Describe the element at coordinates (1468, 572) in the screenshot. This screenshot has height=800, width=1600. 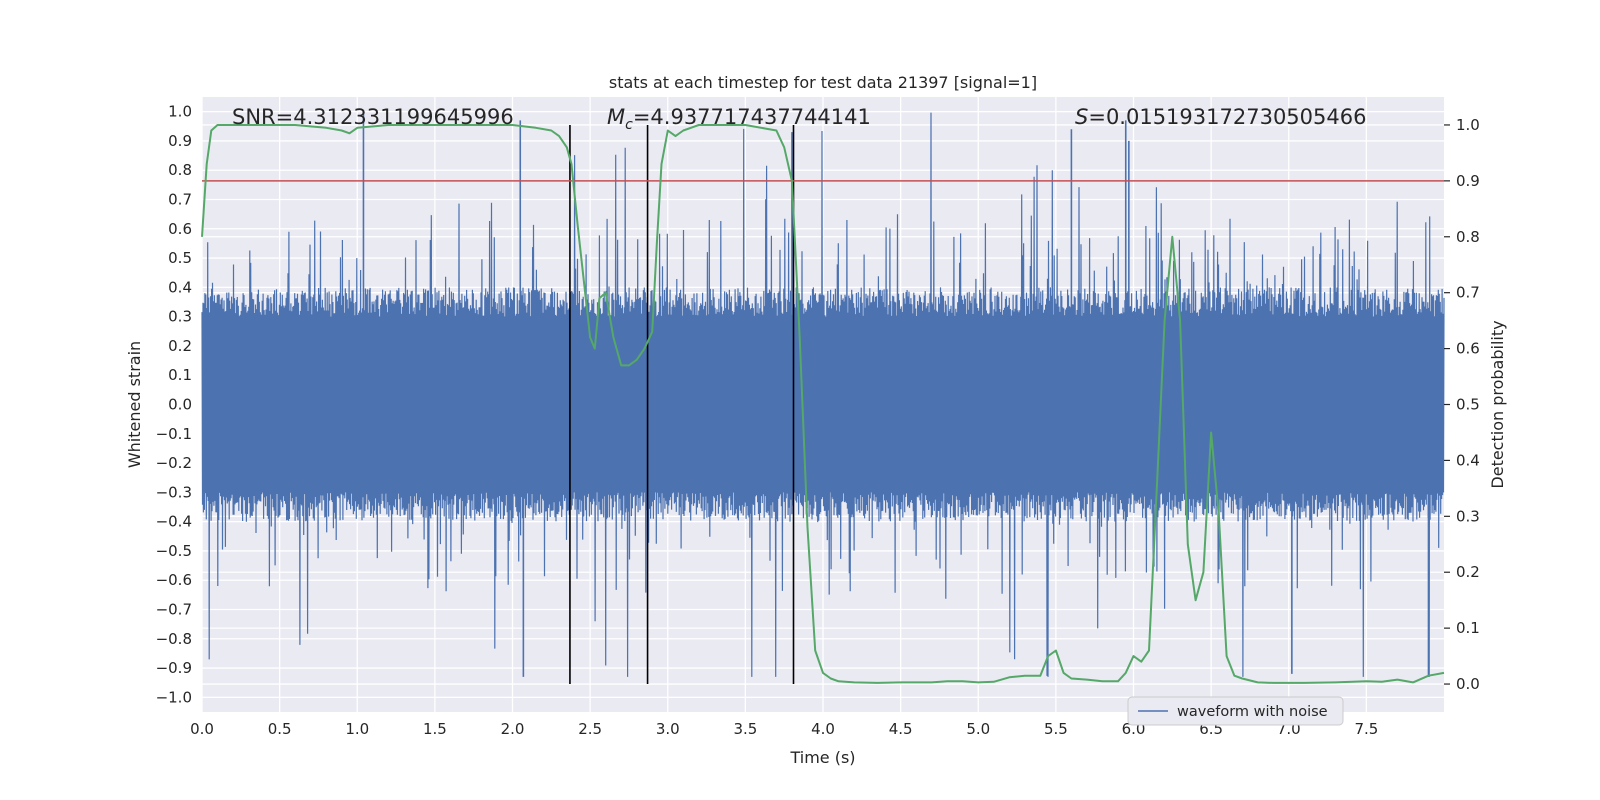
I see `right-tick-label: 0.2` at that location.